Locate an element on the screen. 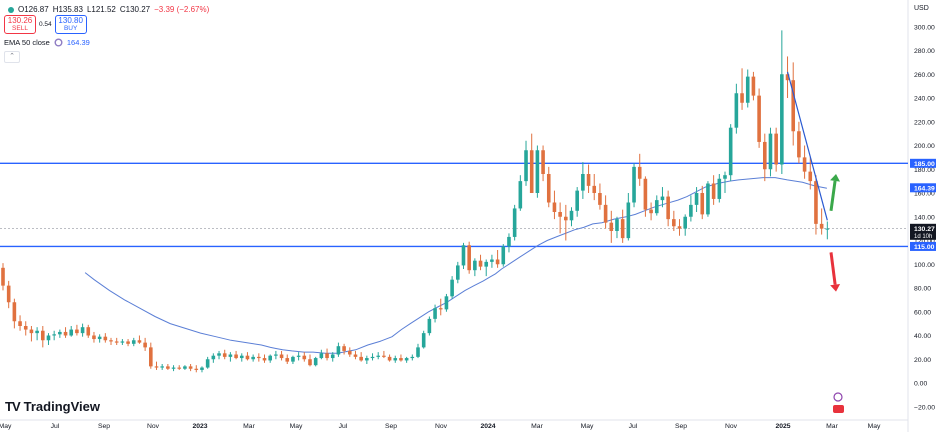 The image size is (936, 432). low-value: L121.52 is located at coordinates (101, 9).